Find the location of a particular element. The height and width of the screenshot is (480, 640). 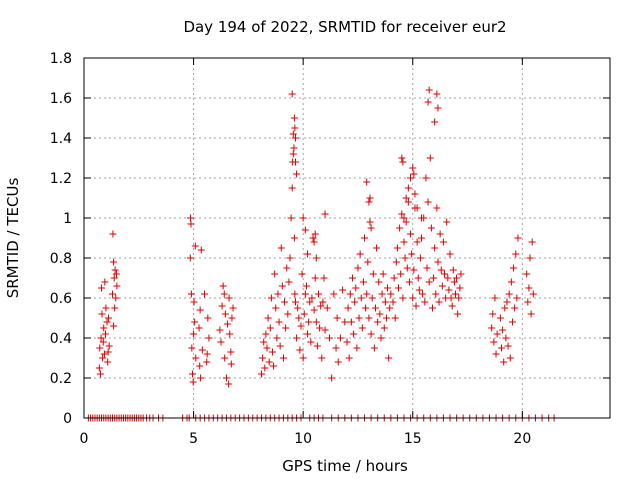

y-tick-label: 0 is located at coordinates (67, 419).